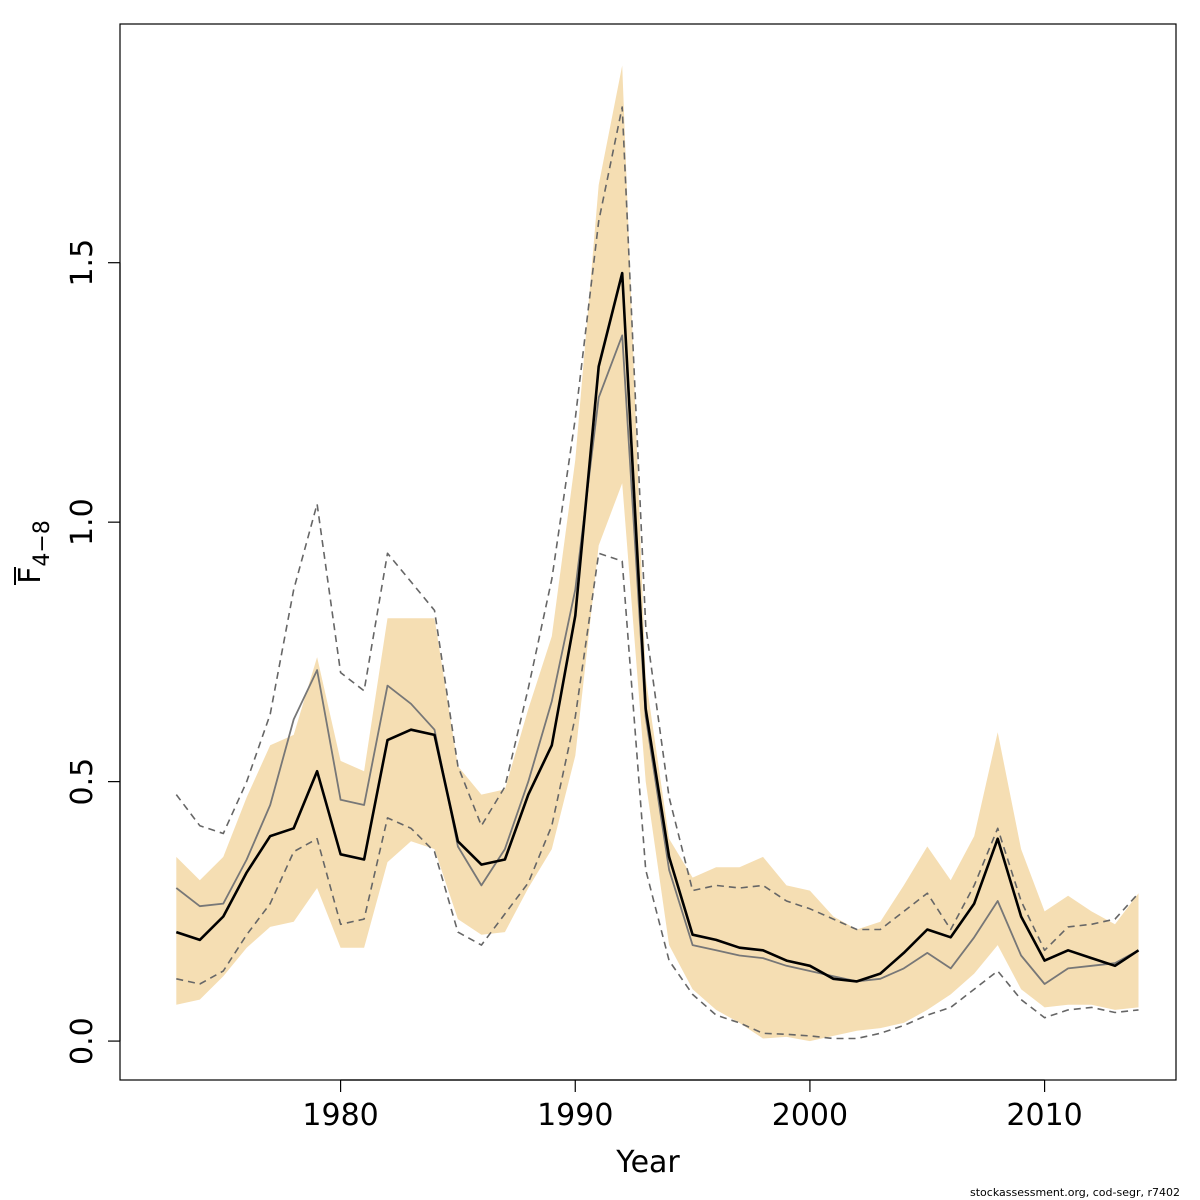  Describe the element at coordinates (82, 522) in the screenshot. I see `y-tick-label: 1.0` at that location.